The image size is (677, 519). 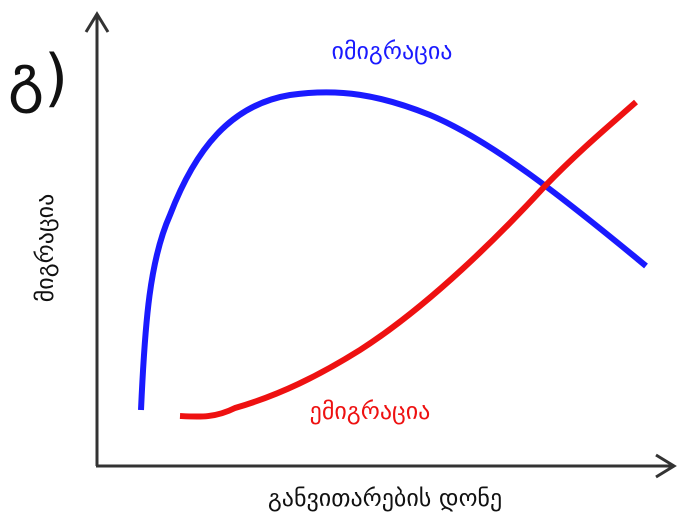 I want to click on immigration-label: იმიგრაცია, so click(x=392, y=51).